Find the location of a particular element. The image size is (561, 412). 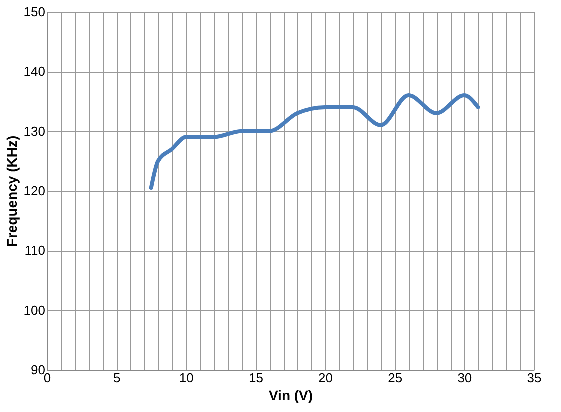

x-tick-label: 5 is located at coordinates (117, 378).